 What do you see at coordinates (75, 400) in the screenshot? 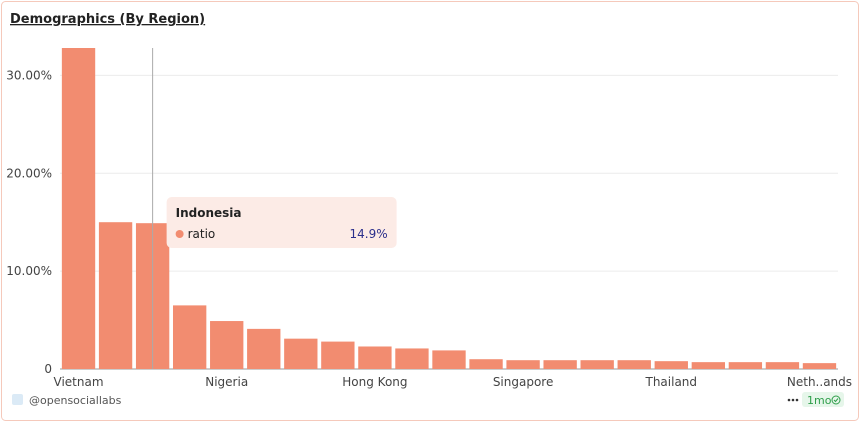
I see `handle: @opensociallabs` at bounding box center [75, 400].